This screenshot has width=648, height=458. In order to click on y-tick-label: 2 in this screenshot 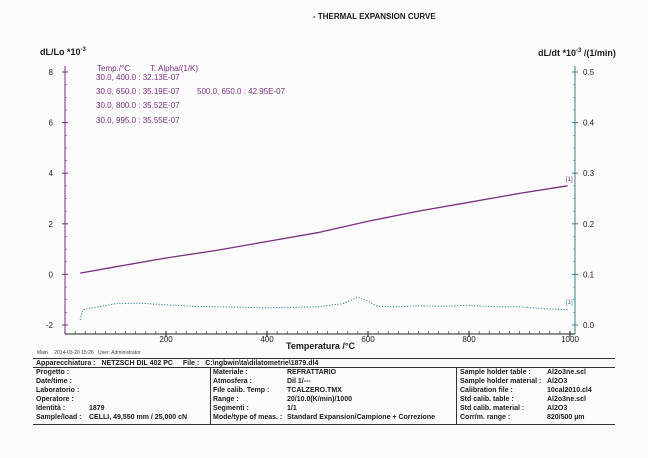, I will do `click(51, 224)`.